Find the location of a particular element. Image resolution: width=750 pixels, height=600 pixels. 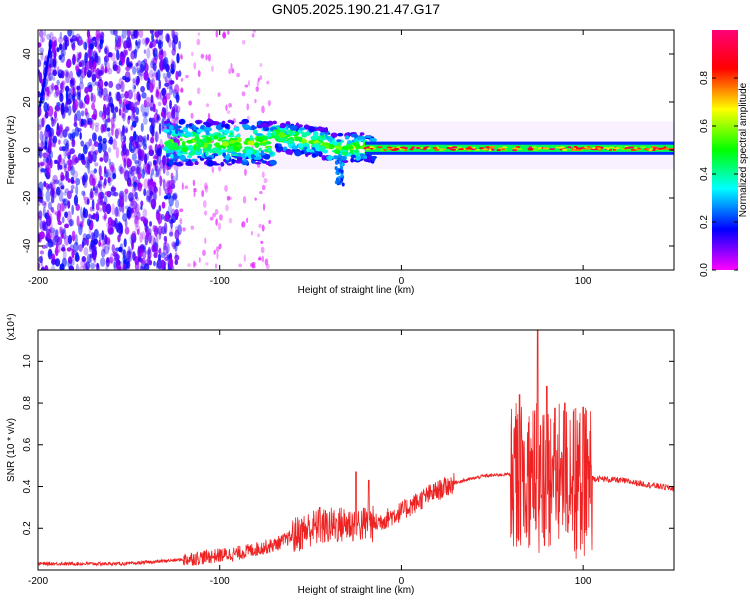

colorbar-gradient is located at coordinates (725, 150).